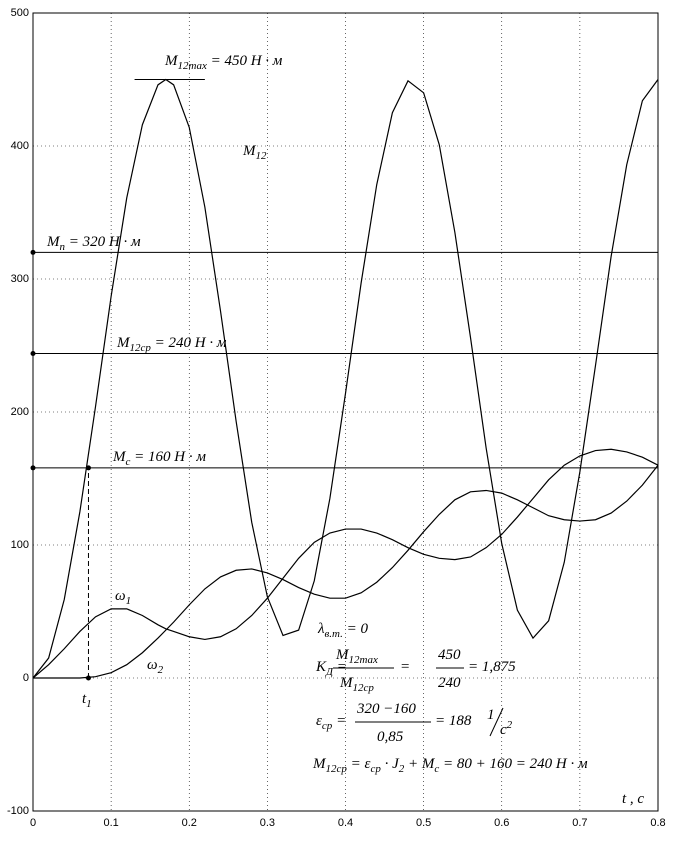  What do you see at coordinates (245, 61) in the screenshot?
I see `annotation-part: = 450 Н · м` at bounding box center [245, 61].